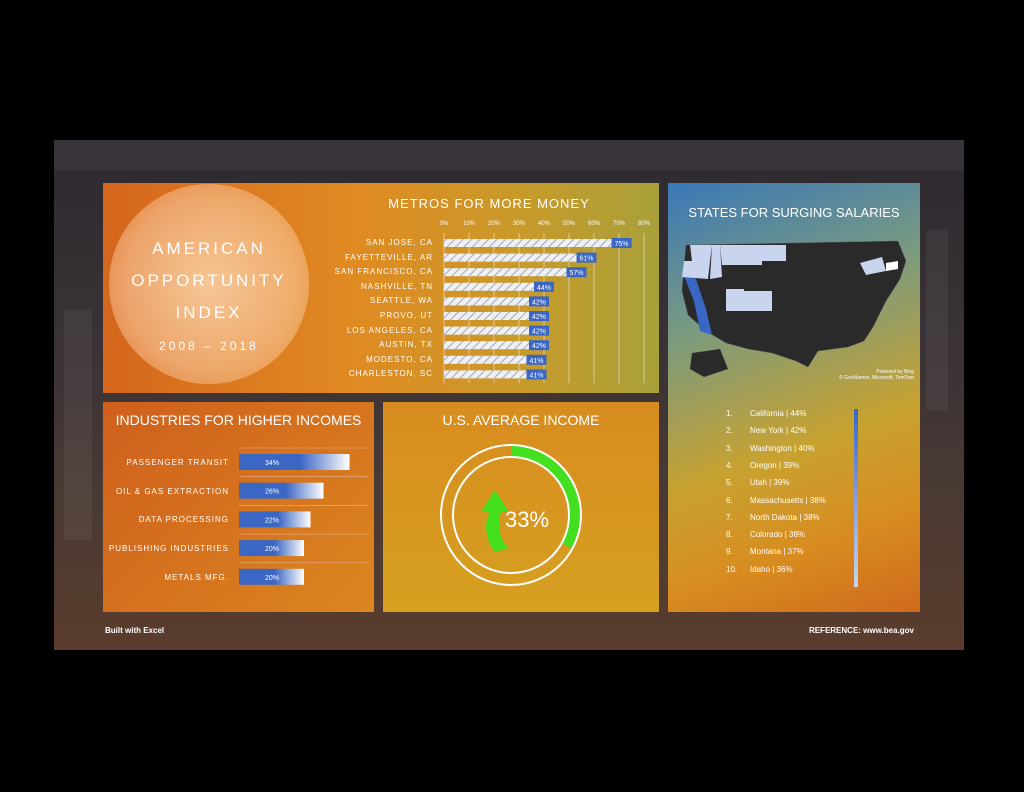 This screenshot has width=1024, height=792. What do you see at coordinates (729, 500) in the screenshot?
I see `state-rank: 6.` at bounding box center [729, 500].